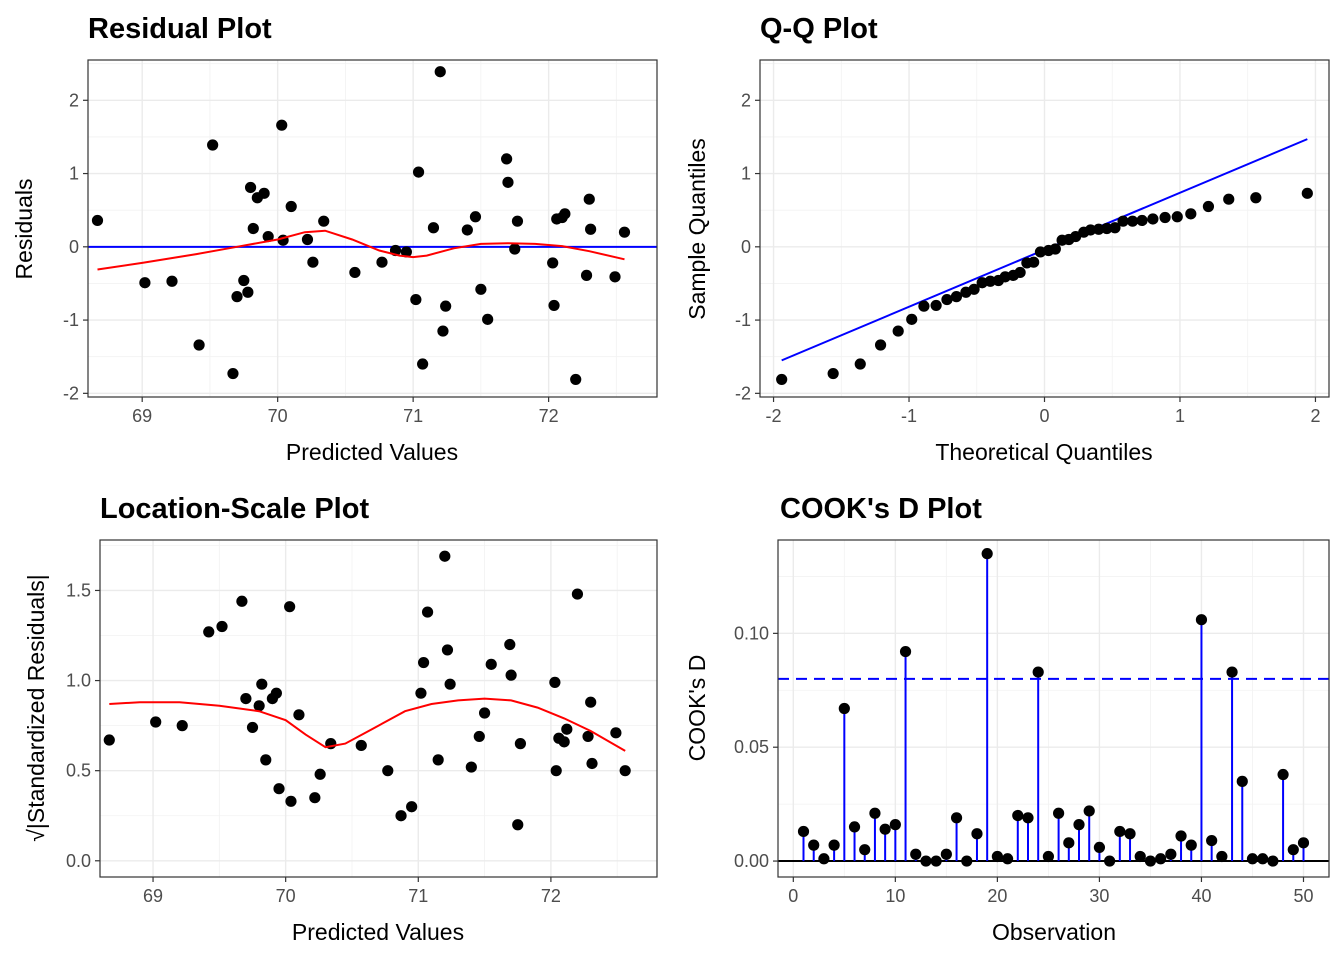 Image resolution: width=1344 pixels, height=965 pixels. What do you see at coordinates (74, 100) in the screenshot?
I see `y-tick-label: 2` at bounding box center [74, 100].